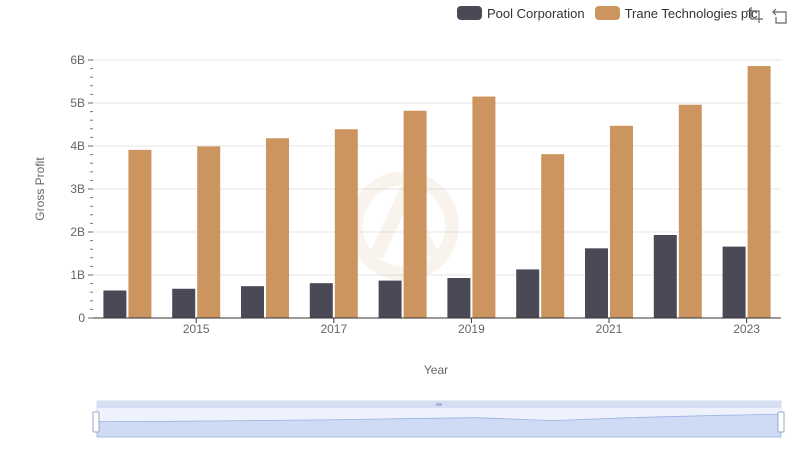 This screenshot has height=461, width=800. What do you see at coordinates (415, 214) in the screenshot?
I see `bar-trane-technologies-2018` at bounding box center [415, 214].